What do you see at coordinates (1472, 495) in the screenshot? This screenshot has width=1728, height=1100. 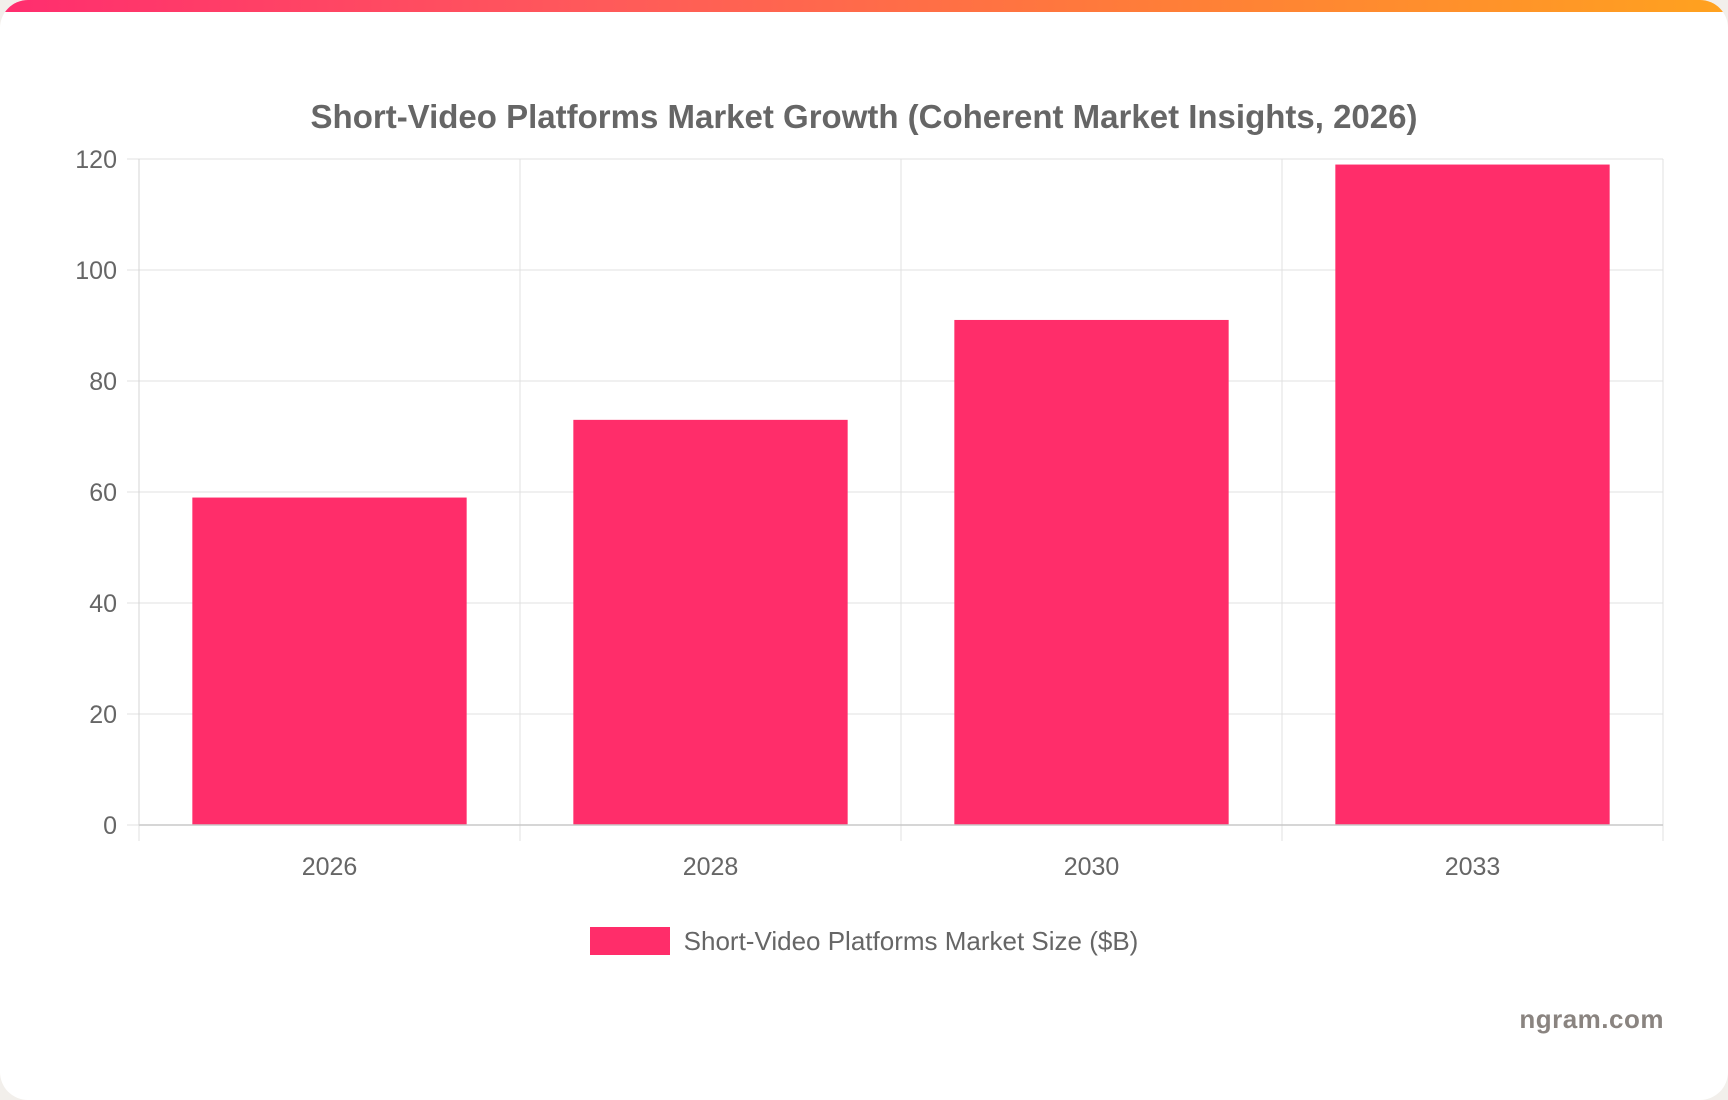 I see `bar-2033` at bounding box center [1472, 495].